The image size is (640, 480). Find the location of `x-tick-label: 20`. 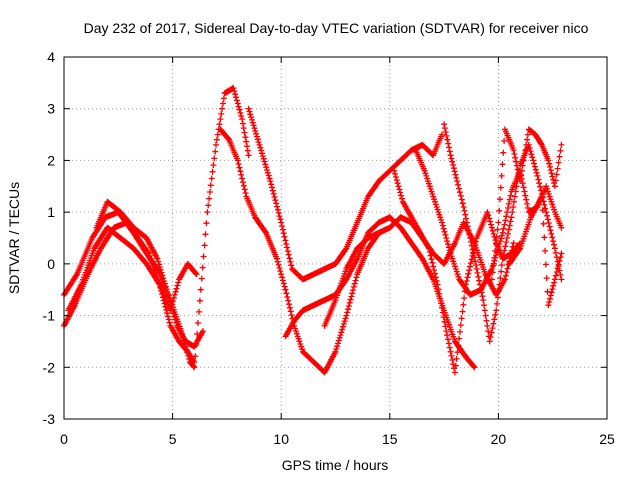

x-tick-label: 20 is located at coordinates (499, 439).